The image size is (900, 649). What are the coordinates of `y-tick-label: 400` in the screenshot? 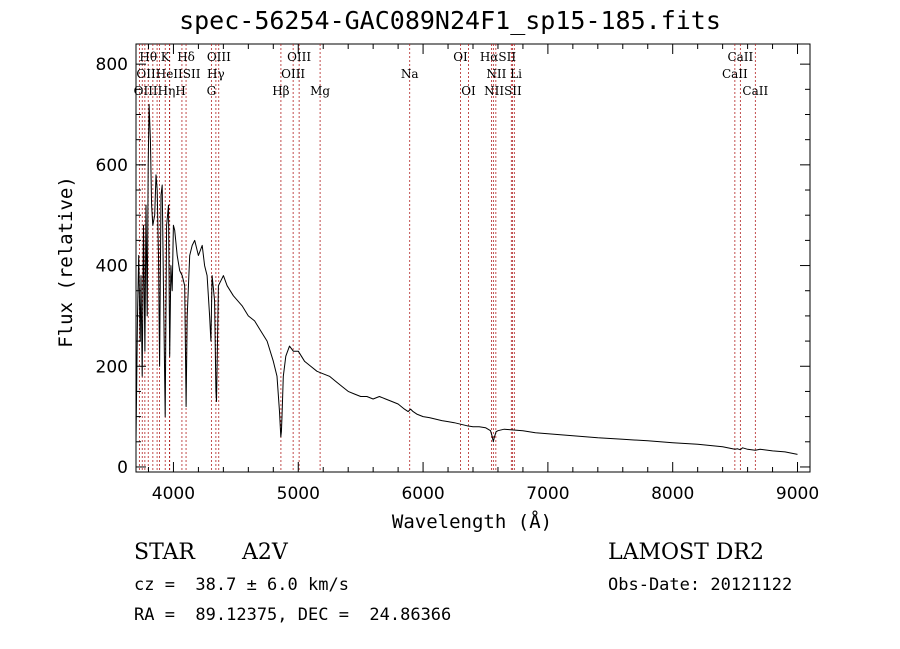 It's located at (112, 267).